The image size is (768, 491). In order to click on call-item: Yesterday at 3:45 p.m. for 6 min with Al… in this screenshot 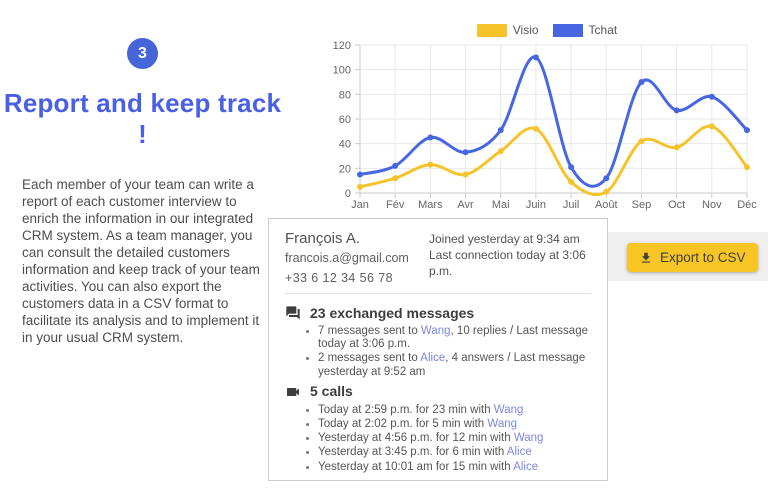, I will do `click(454, 452)`.